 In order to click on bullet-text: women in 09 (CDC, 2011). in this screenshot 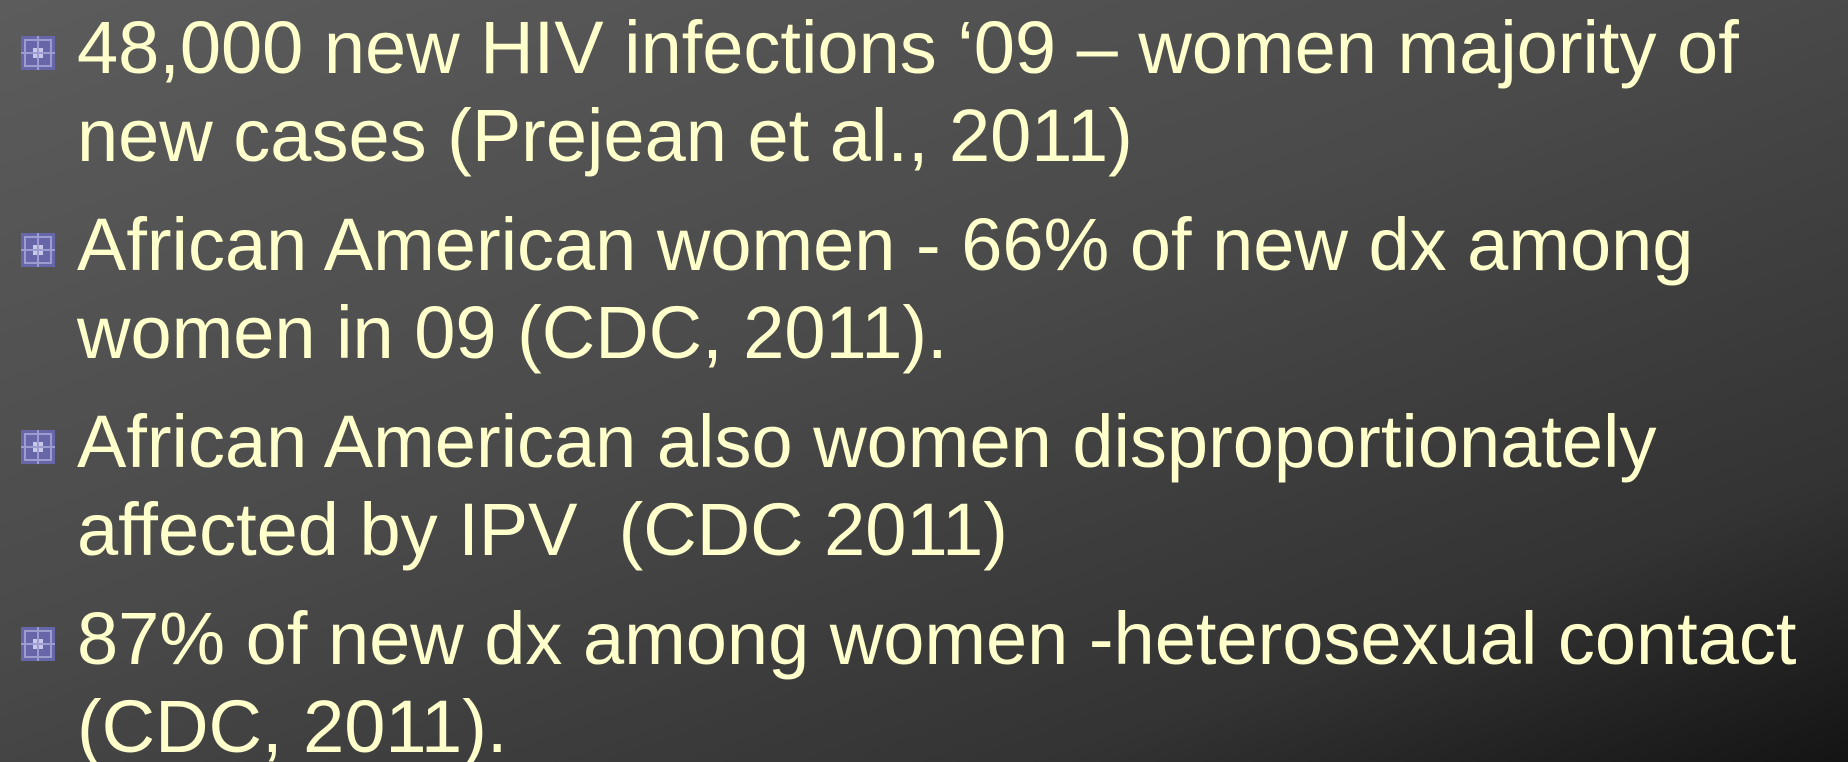, I will do `click(512, 332)`.